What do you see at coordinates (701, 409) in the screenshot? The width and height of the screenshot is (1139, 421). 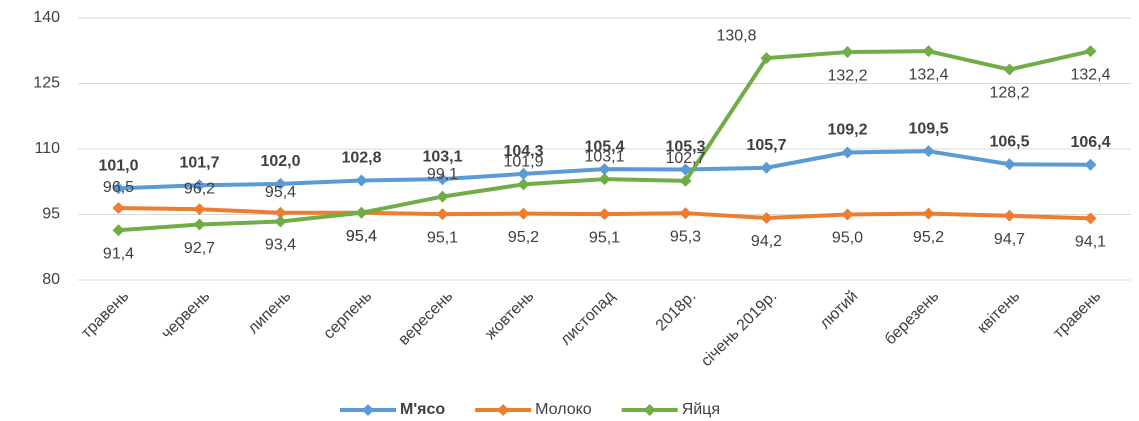 I see `legend-label: Яйця` at bounding box center [701, 409].